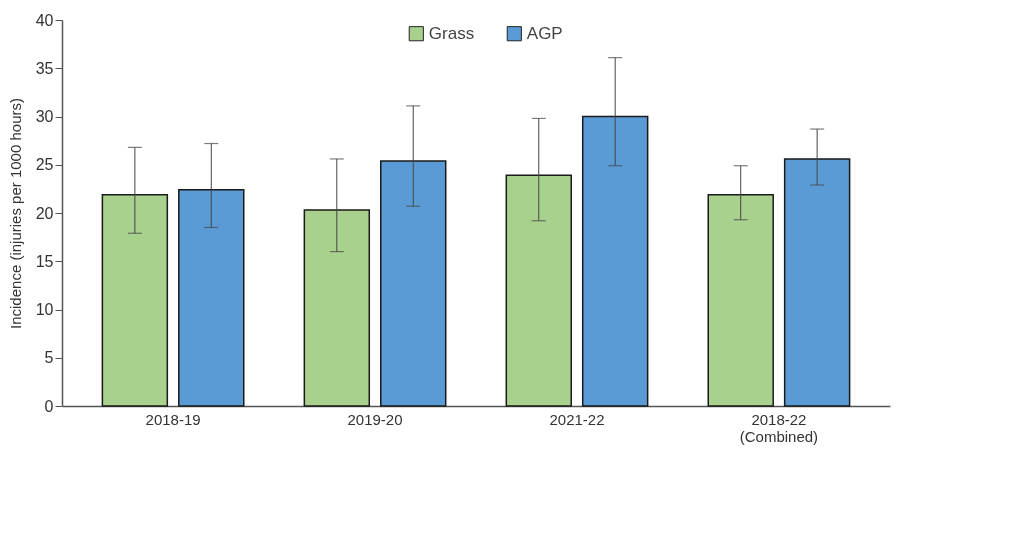  Describe the element at coordinates (577, 419) in the screenshot. I see `x-tick-label: 2021-22` at that location.